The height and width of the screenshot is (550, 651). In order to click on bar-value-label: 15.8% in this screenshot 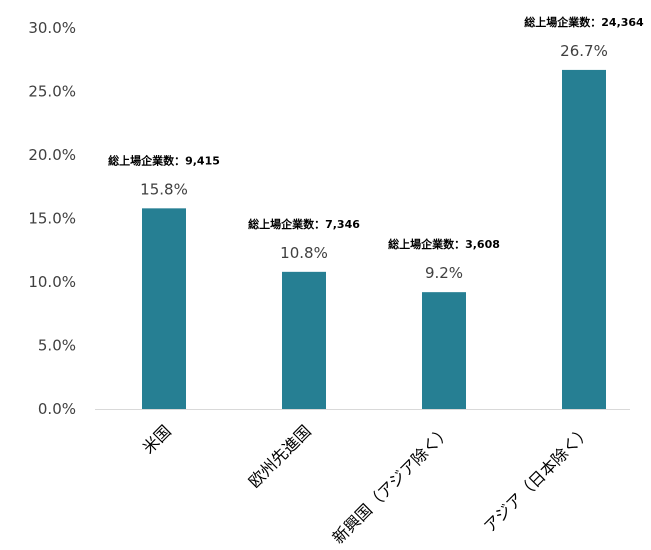, I will do `click(164, 189)`.